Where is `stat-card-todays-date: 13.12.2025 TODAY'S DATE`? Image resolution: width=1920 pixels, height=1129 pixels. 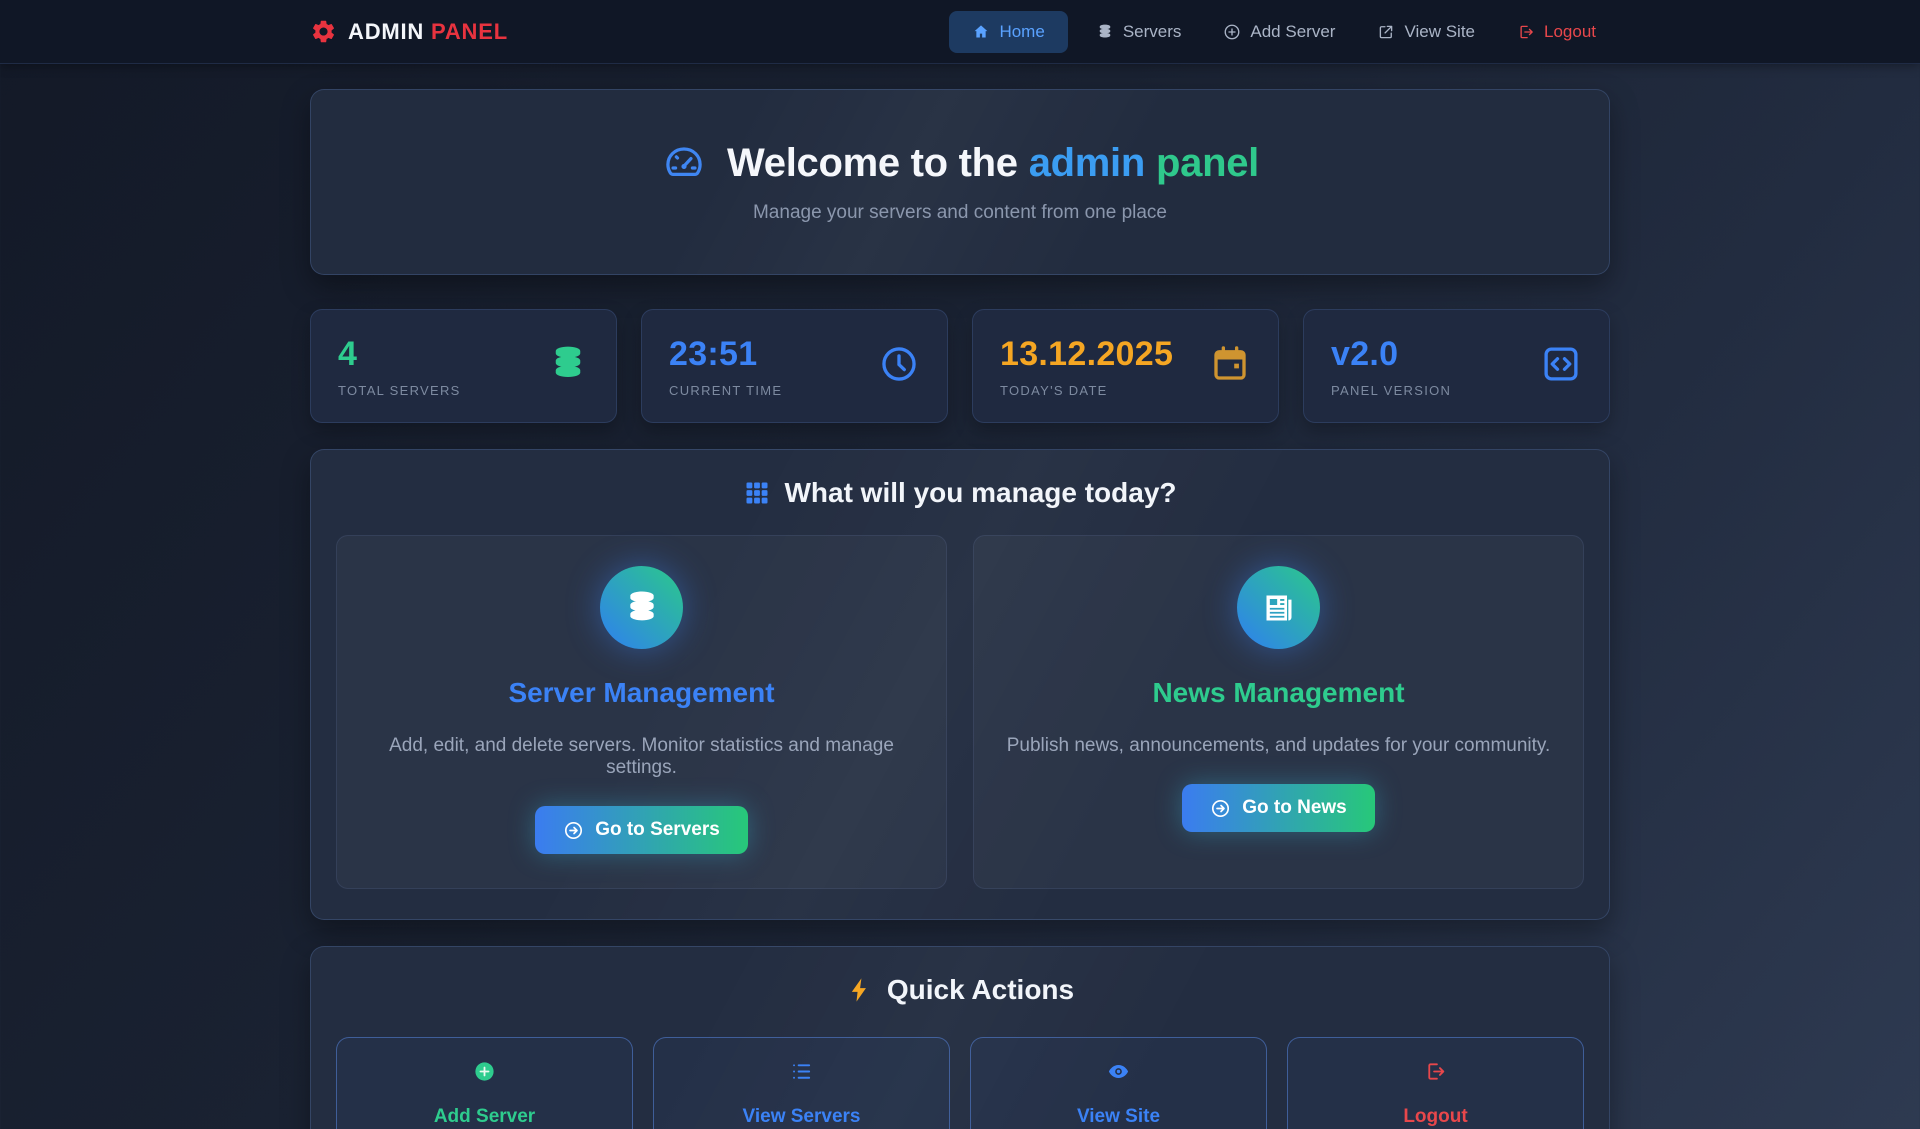
stat-card-todays-date: 13.12.2025 TODAY'S DATE is located at coordinates (1125, 366).